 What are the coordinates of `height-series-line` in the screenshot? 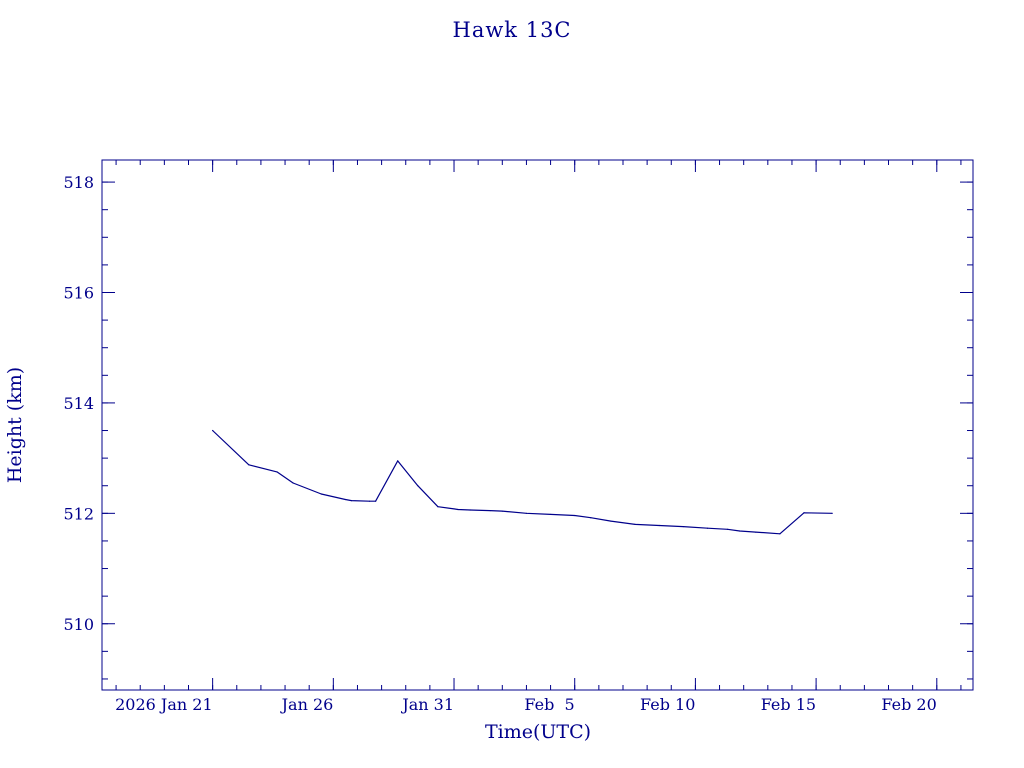 It's located at (522, 482).